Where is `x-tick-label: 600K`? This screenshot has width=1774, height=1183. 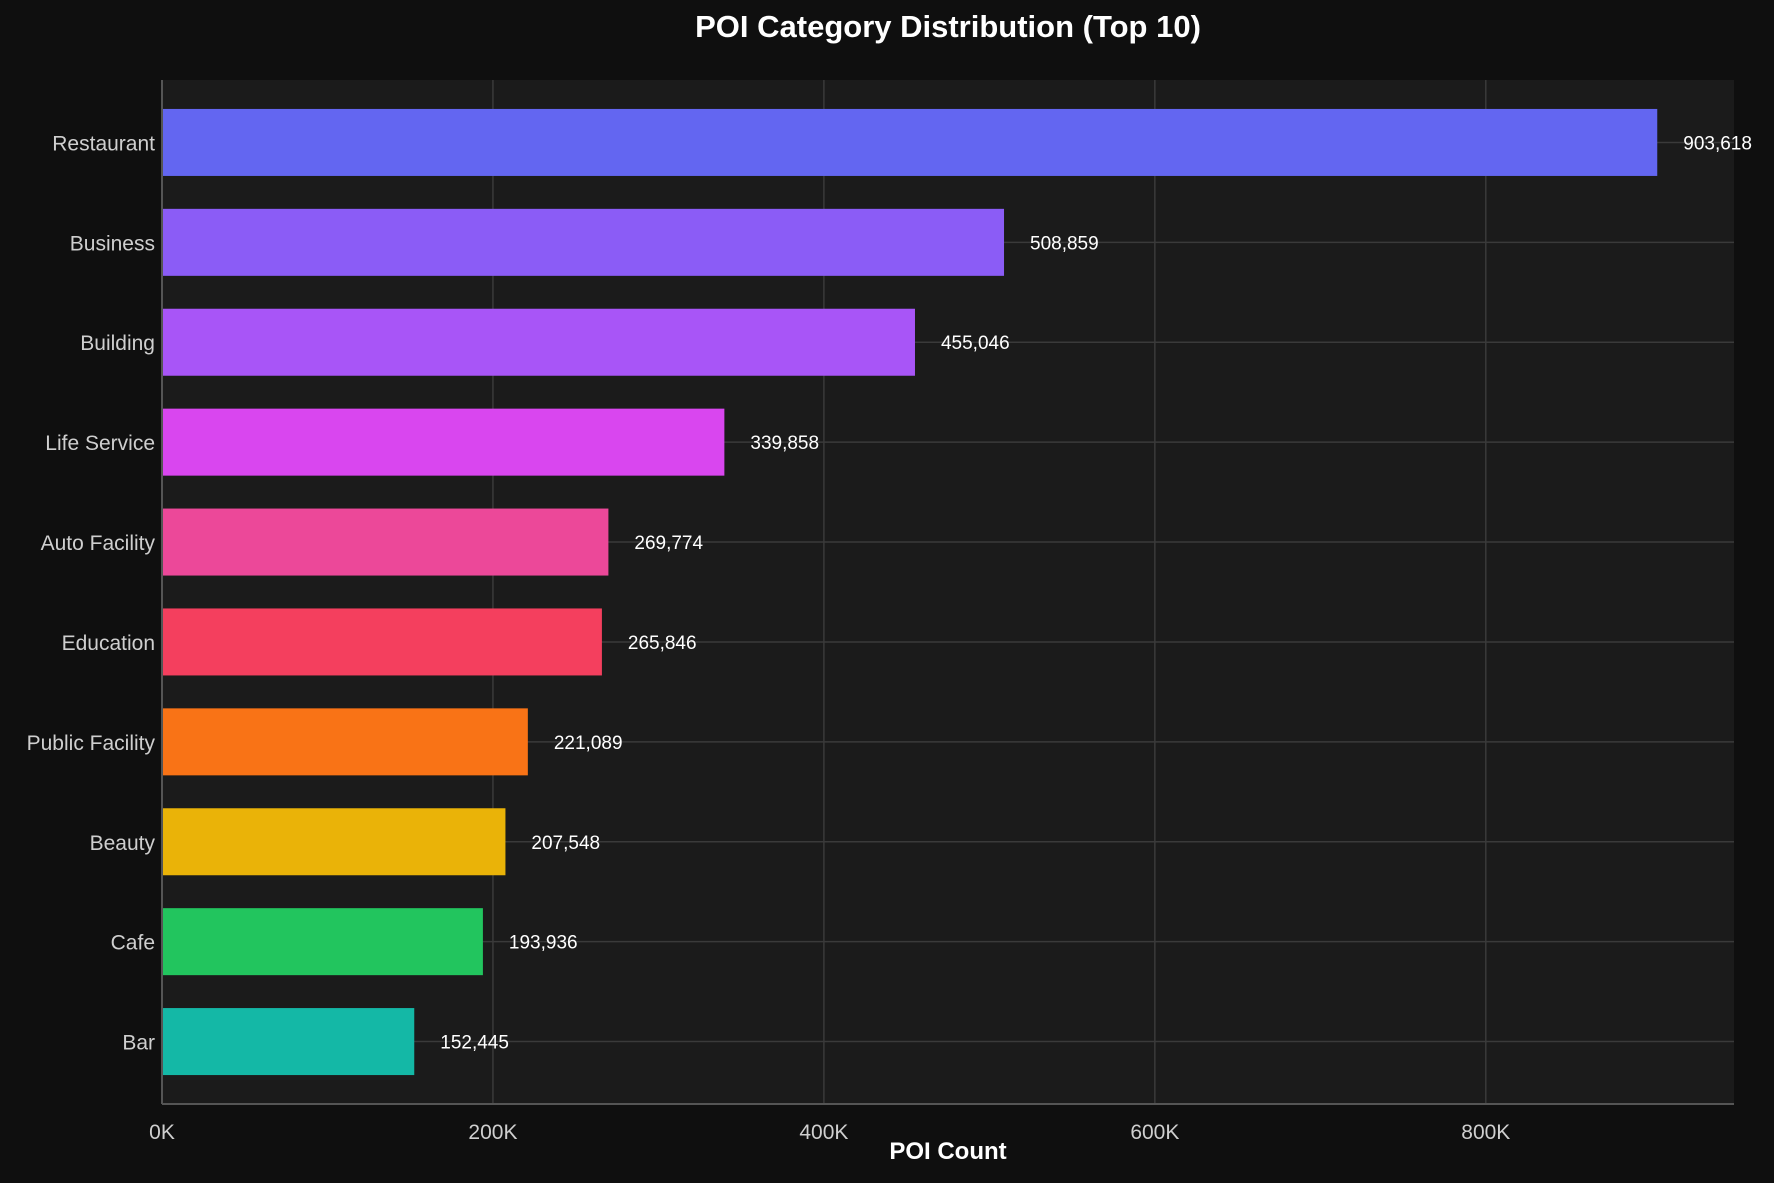
x-tick-label: 600K is located at coordinates (1154, 1132).